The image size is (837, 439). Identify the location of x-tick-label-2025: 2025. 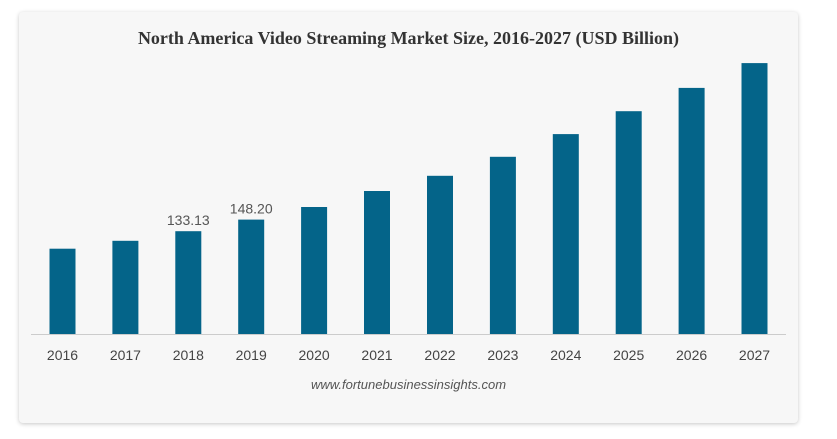
(628, 355).